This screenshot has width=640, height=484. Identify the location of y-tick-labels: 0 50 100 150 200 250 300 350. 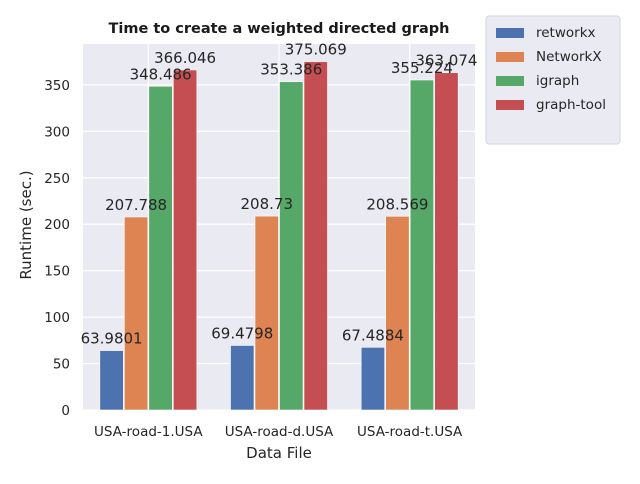
(57, 248).